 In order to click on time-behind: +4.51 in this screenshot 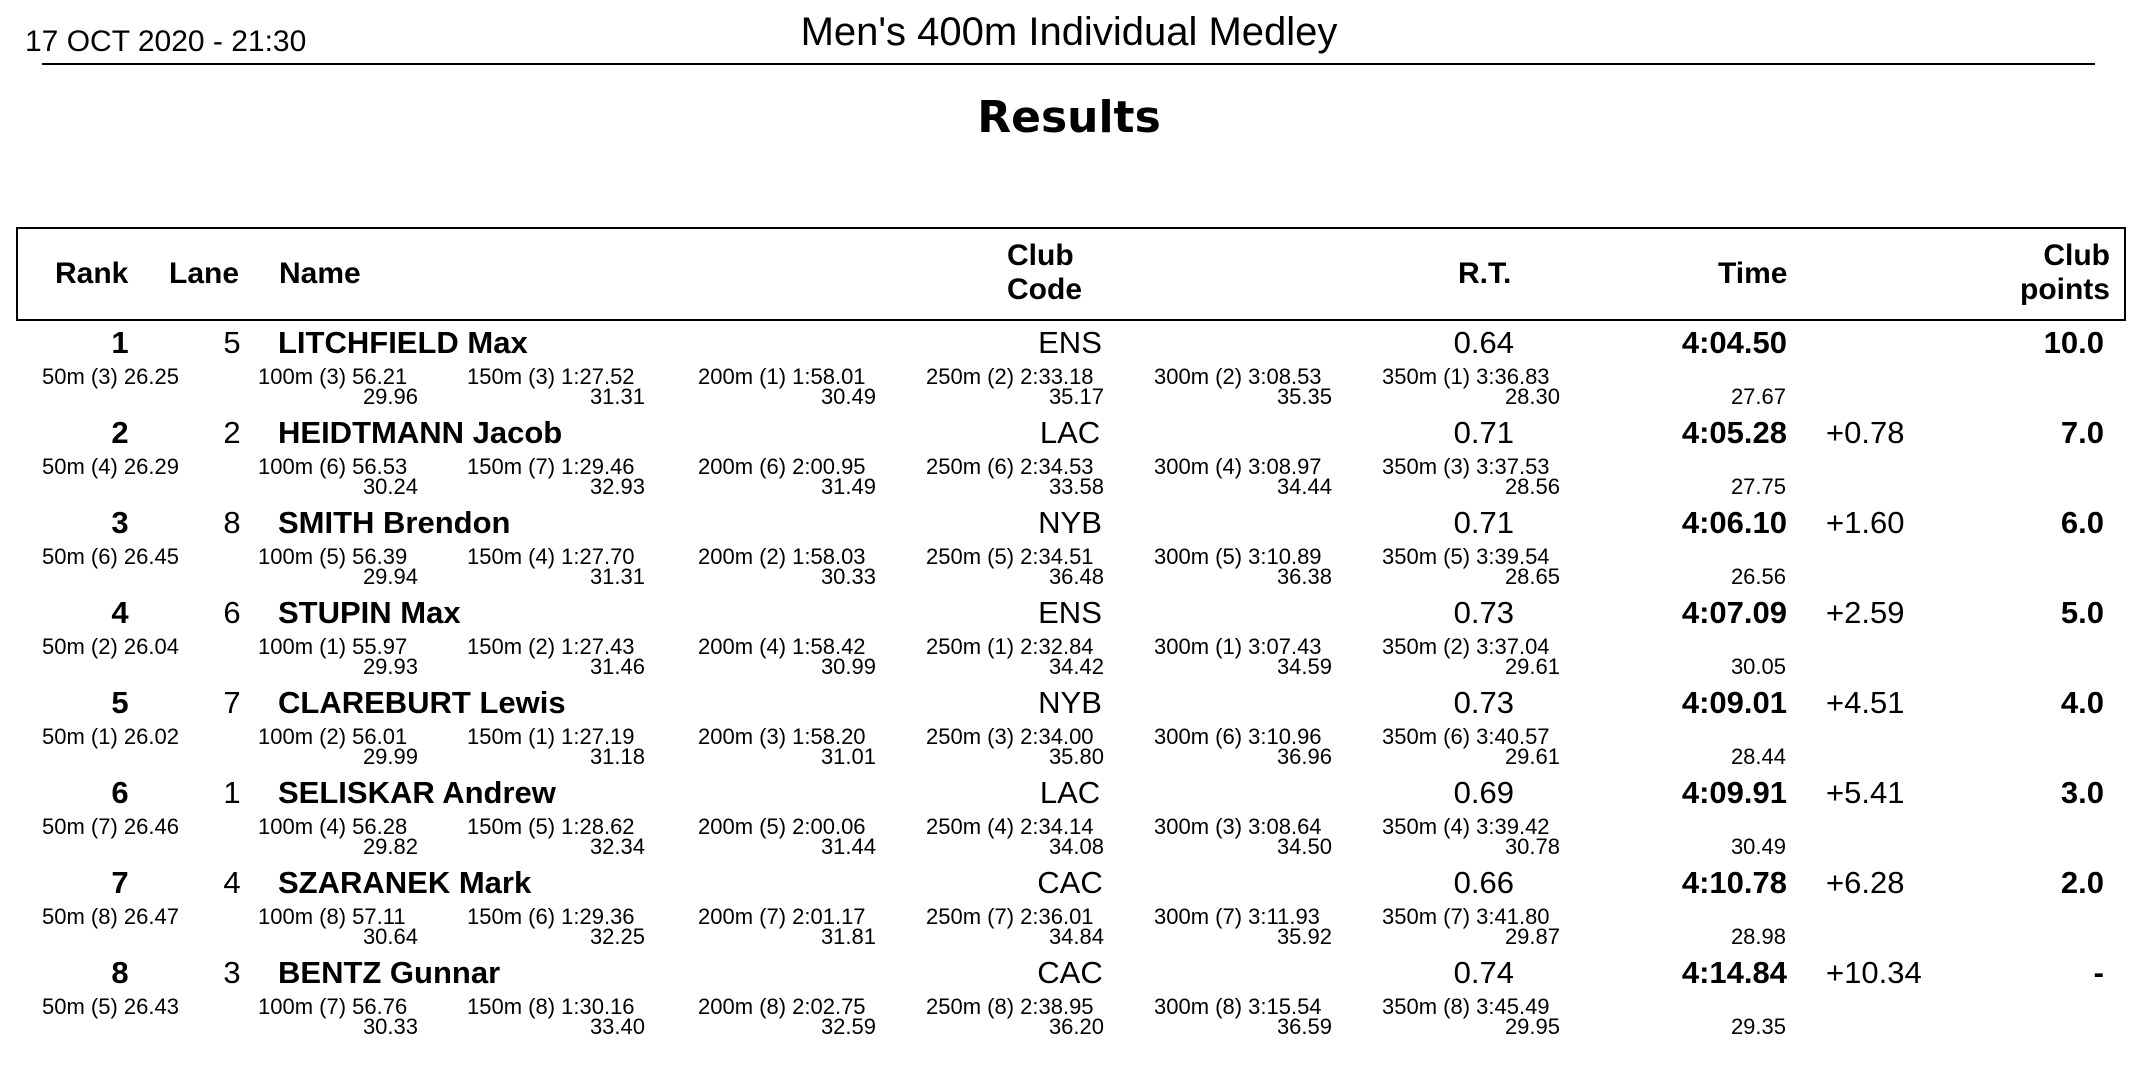, I will do `click(1865, 702)`.